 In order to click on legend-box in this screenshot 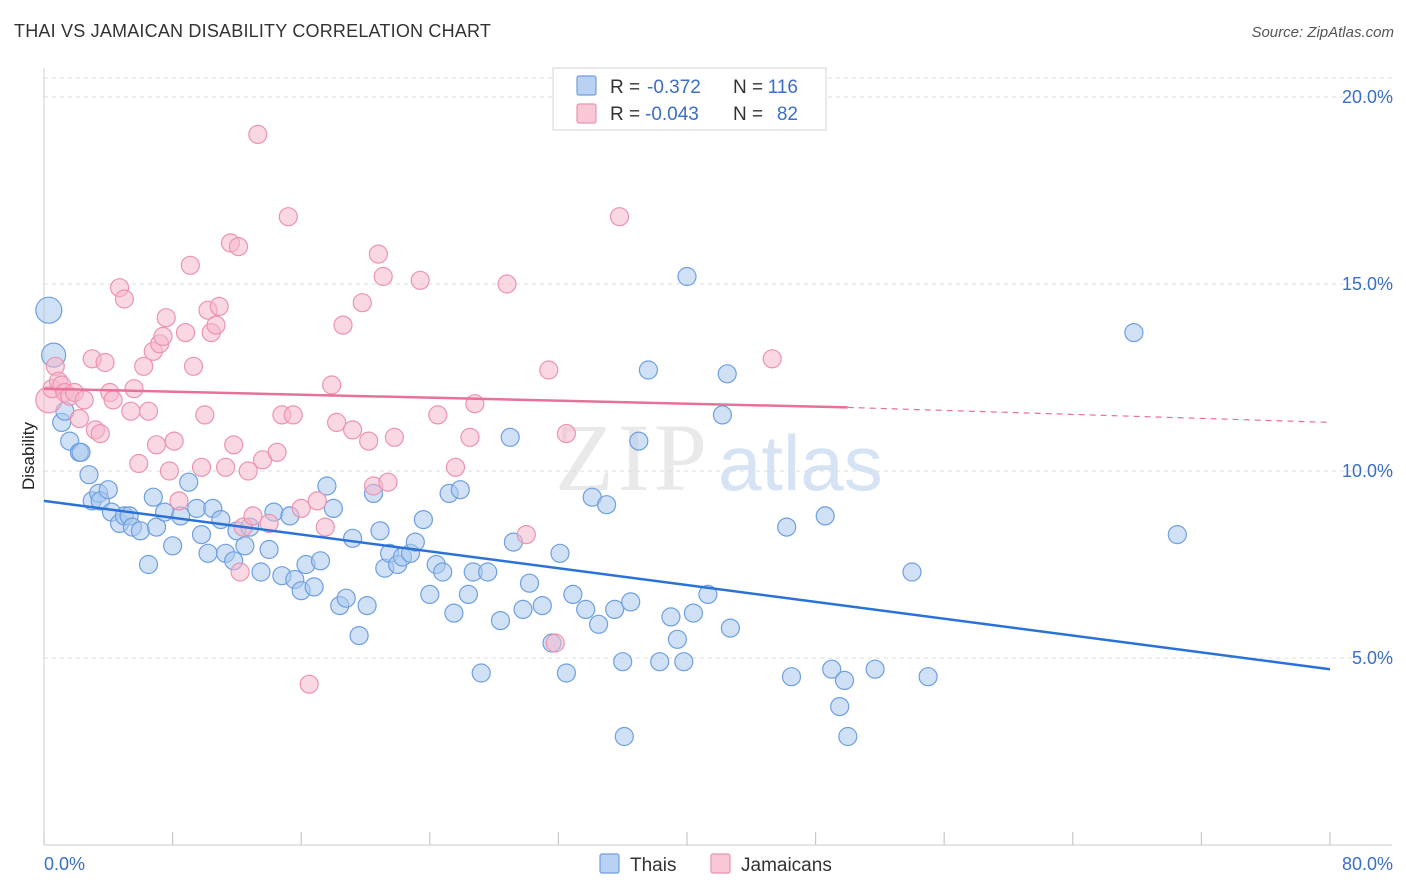, I will do `click(689, 99)`.